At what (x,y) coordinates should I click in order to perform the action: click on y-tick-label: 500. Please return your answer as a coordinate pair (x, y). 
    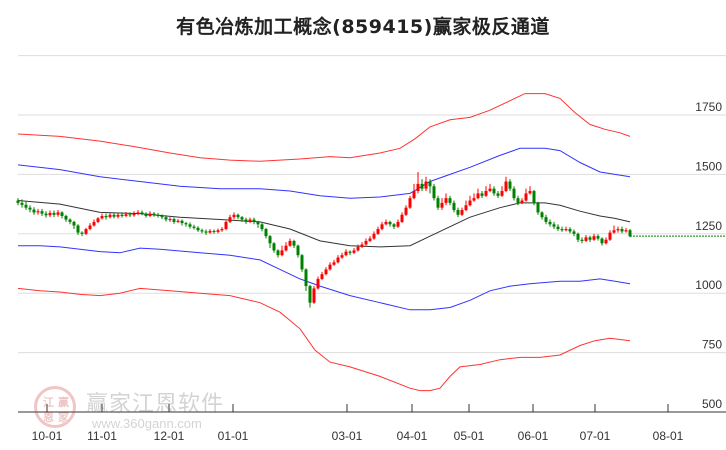
    Looking at the image, I should click on (712, 404).